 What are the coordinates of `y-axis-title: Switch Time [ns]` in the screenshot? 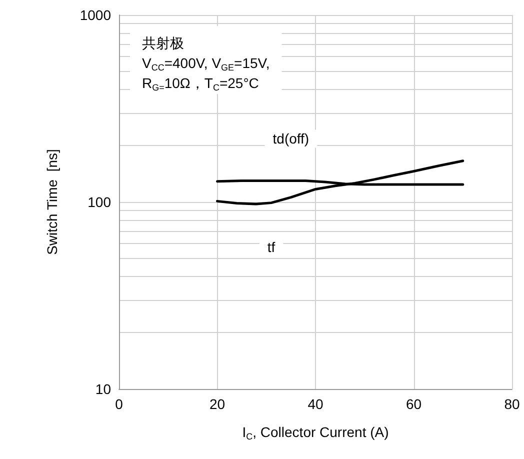 It's located at (52, 202).